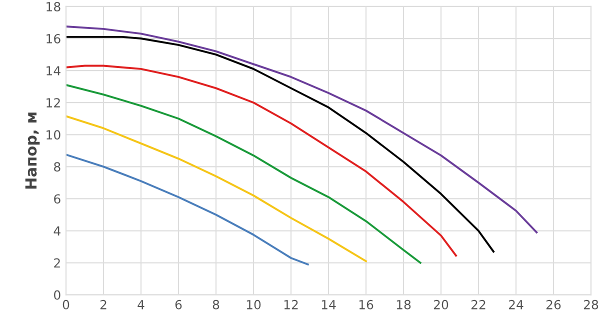 Image resolution: width=600 pixels, height=324 pixels. What do you see at coordinates (516, 305) in the screenshot?
I see `x-tick-label: 24` at bounding box center [516, 305].